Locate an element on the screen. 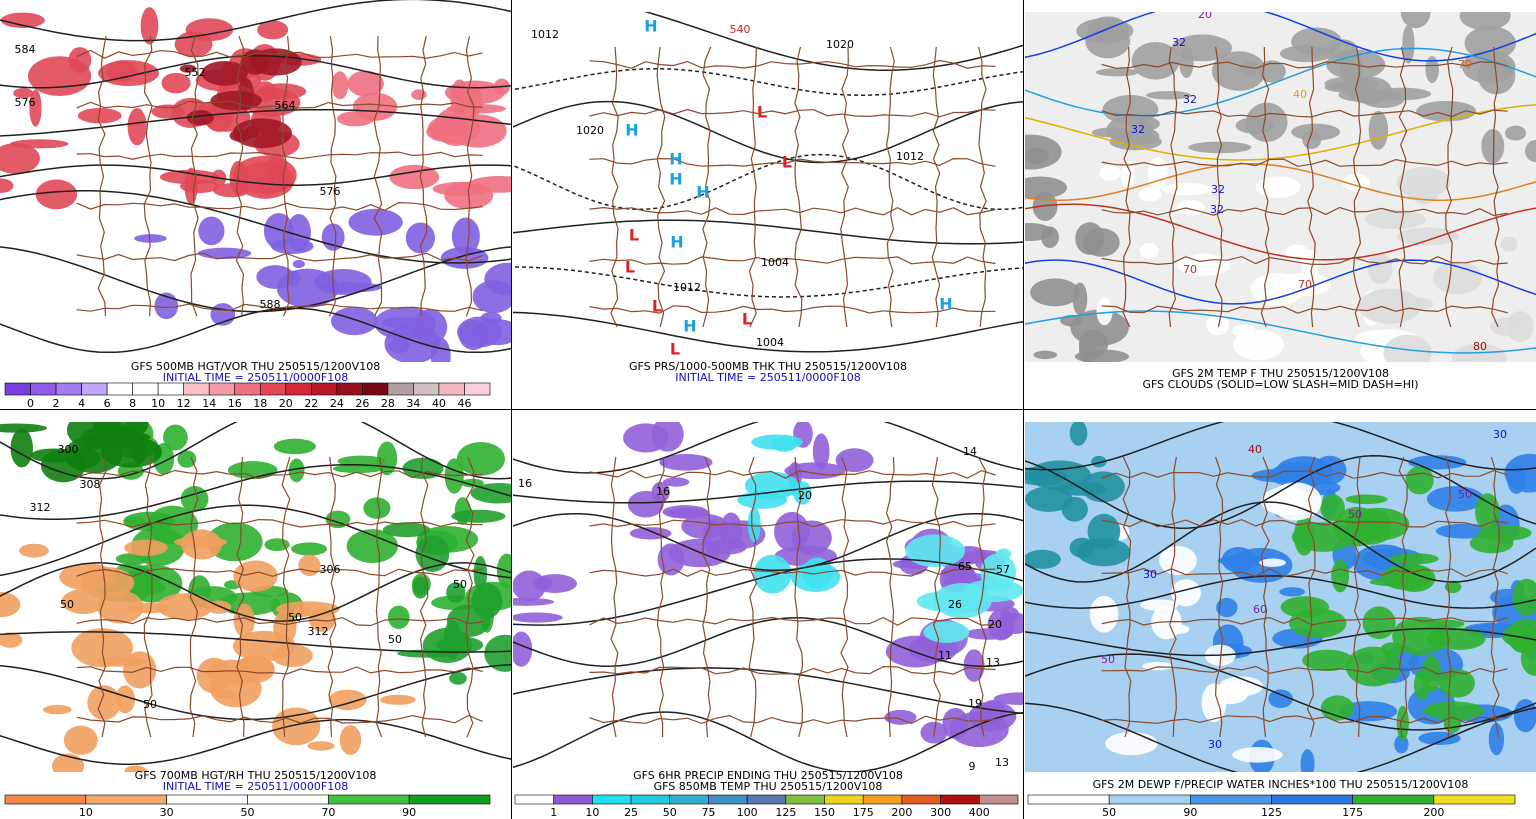  colorbar-label: 30 is located at coordinates (167, 812).